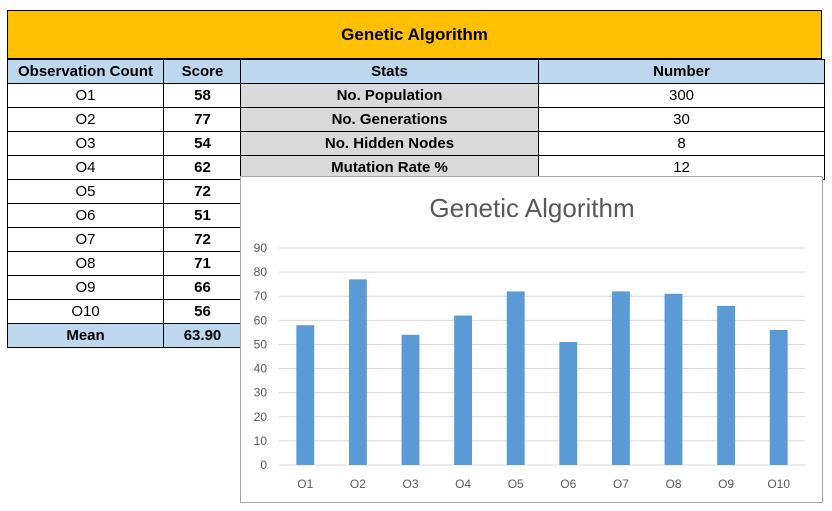  Describe the element at coordinates (261, 272) in the screenshot. I see `y-tick-label: 80` at that location.